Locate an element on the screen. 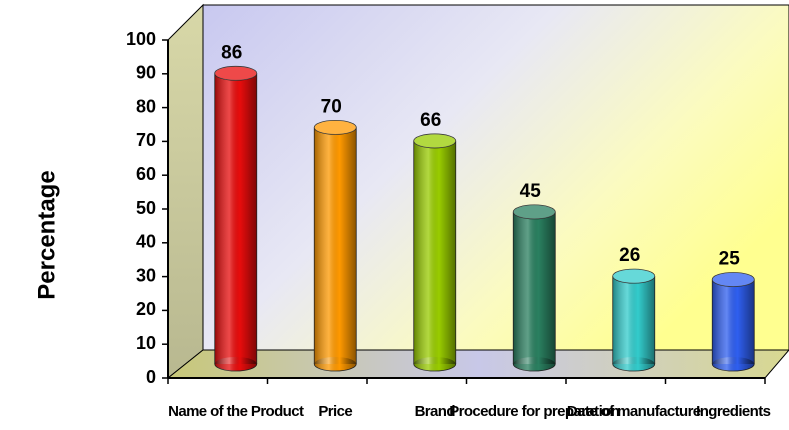  y-tick-label: 100 is located at coordinates (141, 39).